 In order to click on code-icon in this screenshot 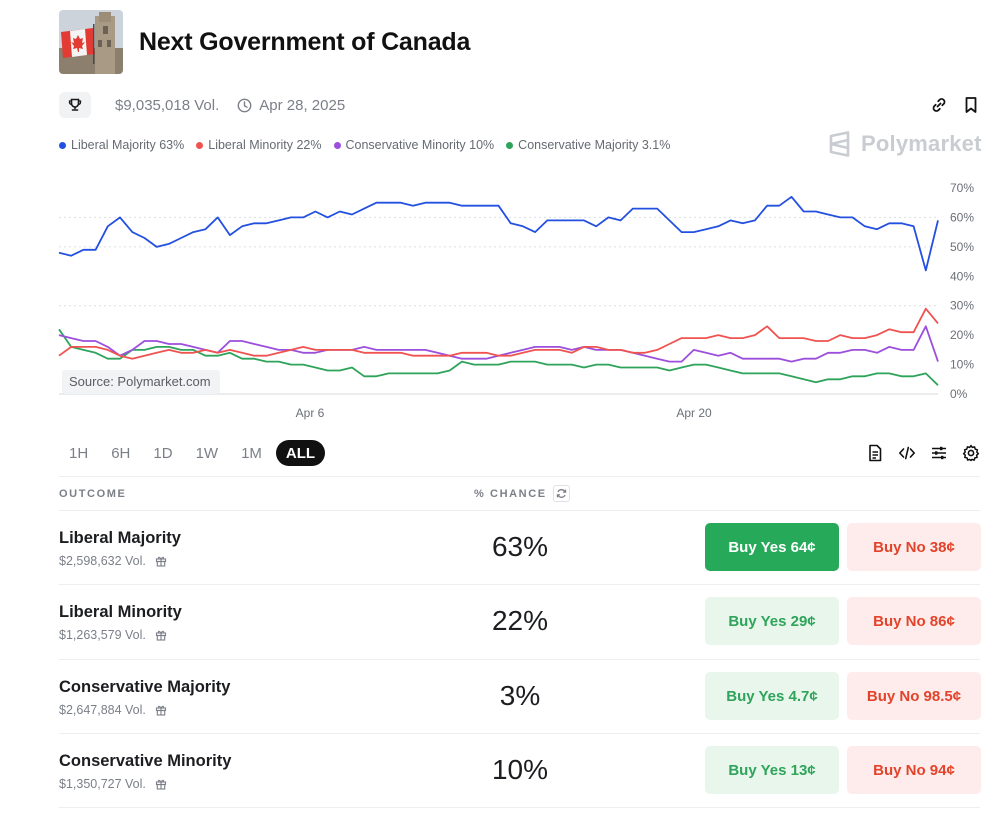, I will do `click(907, 453)`.